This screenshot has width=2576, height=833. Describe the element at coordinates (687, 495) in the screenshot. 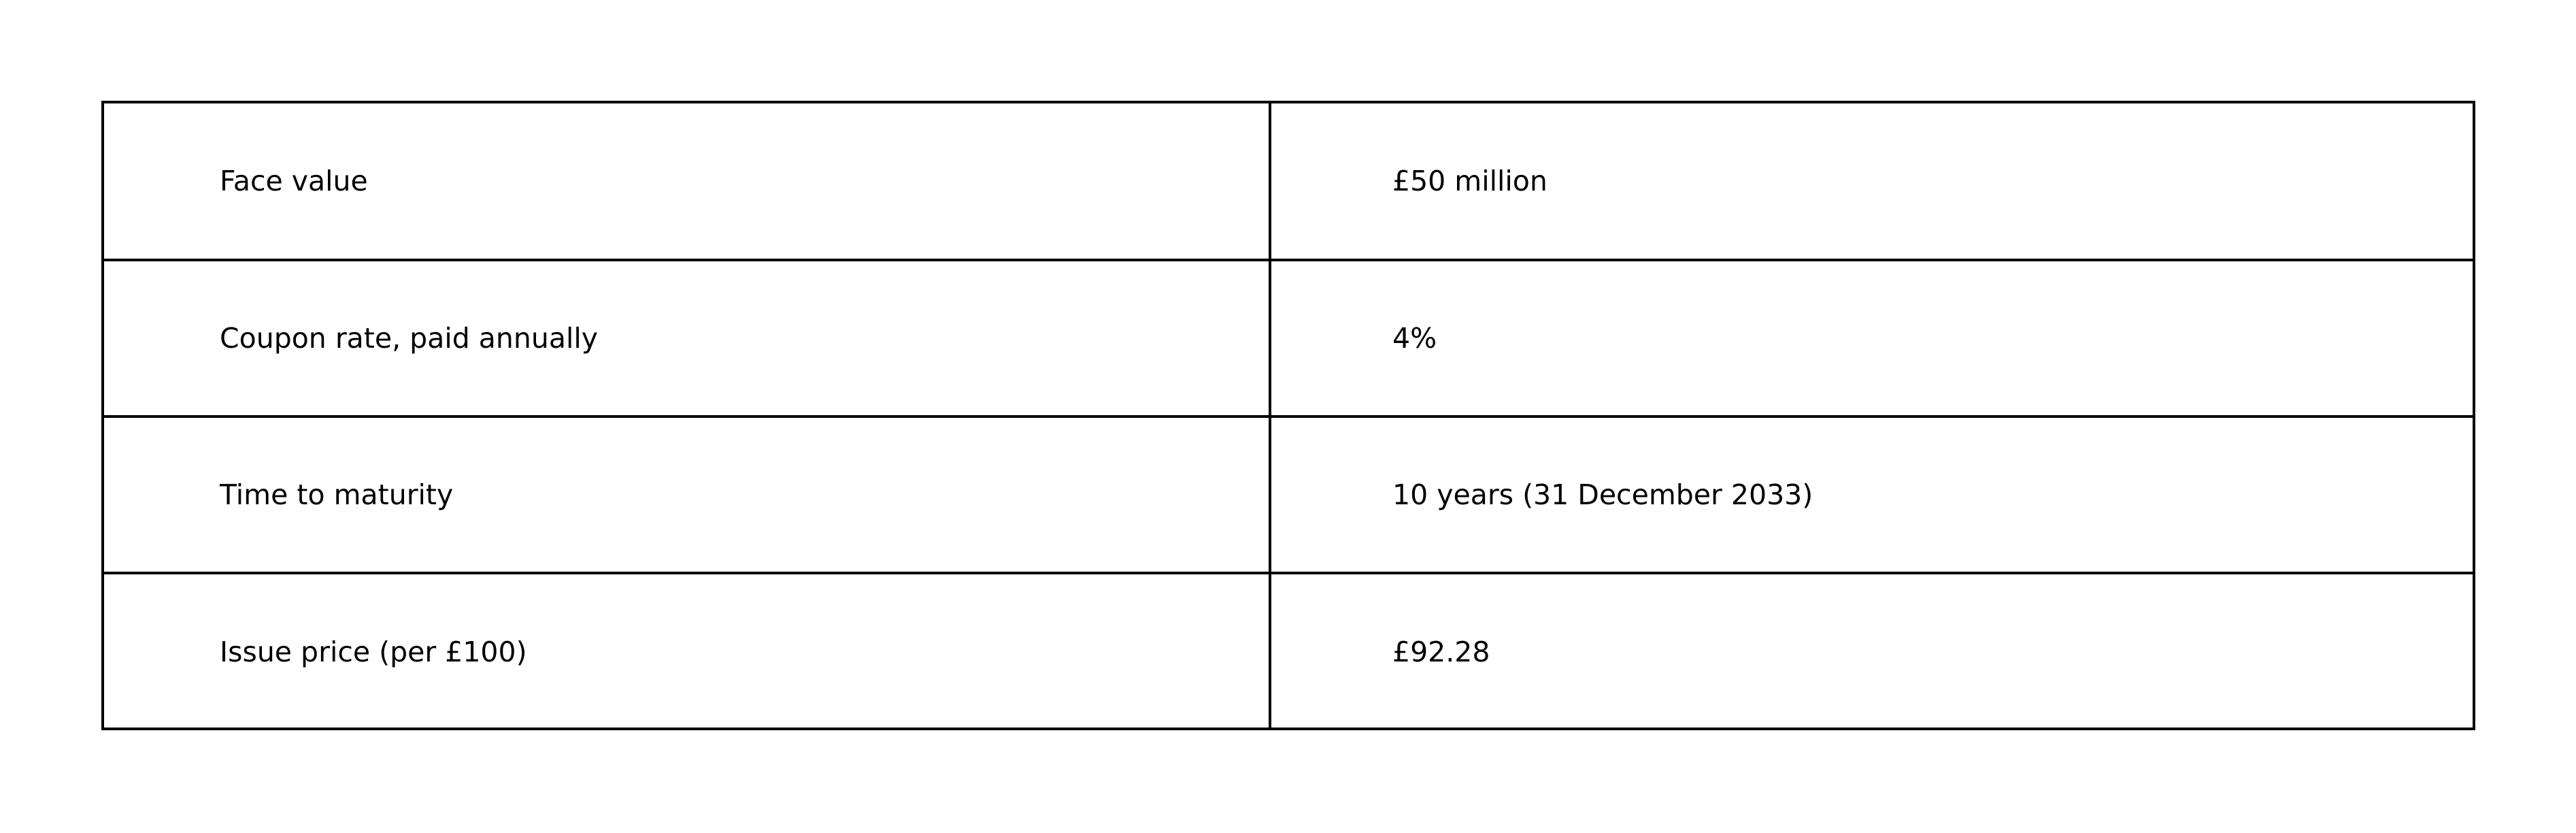

I see `row-label: Time to maturity` at that location.